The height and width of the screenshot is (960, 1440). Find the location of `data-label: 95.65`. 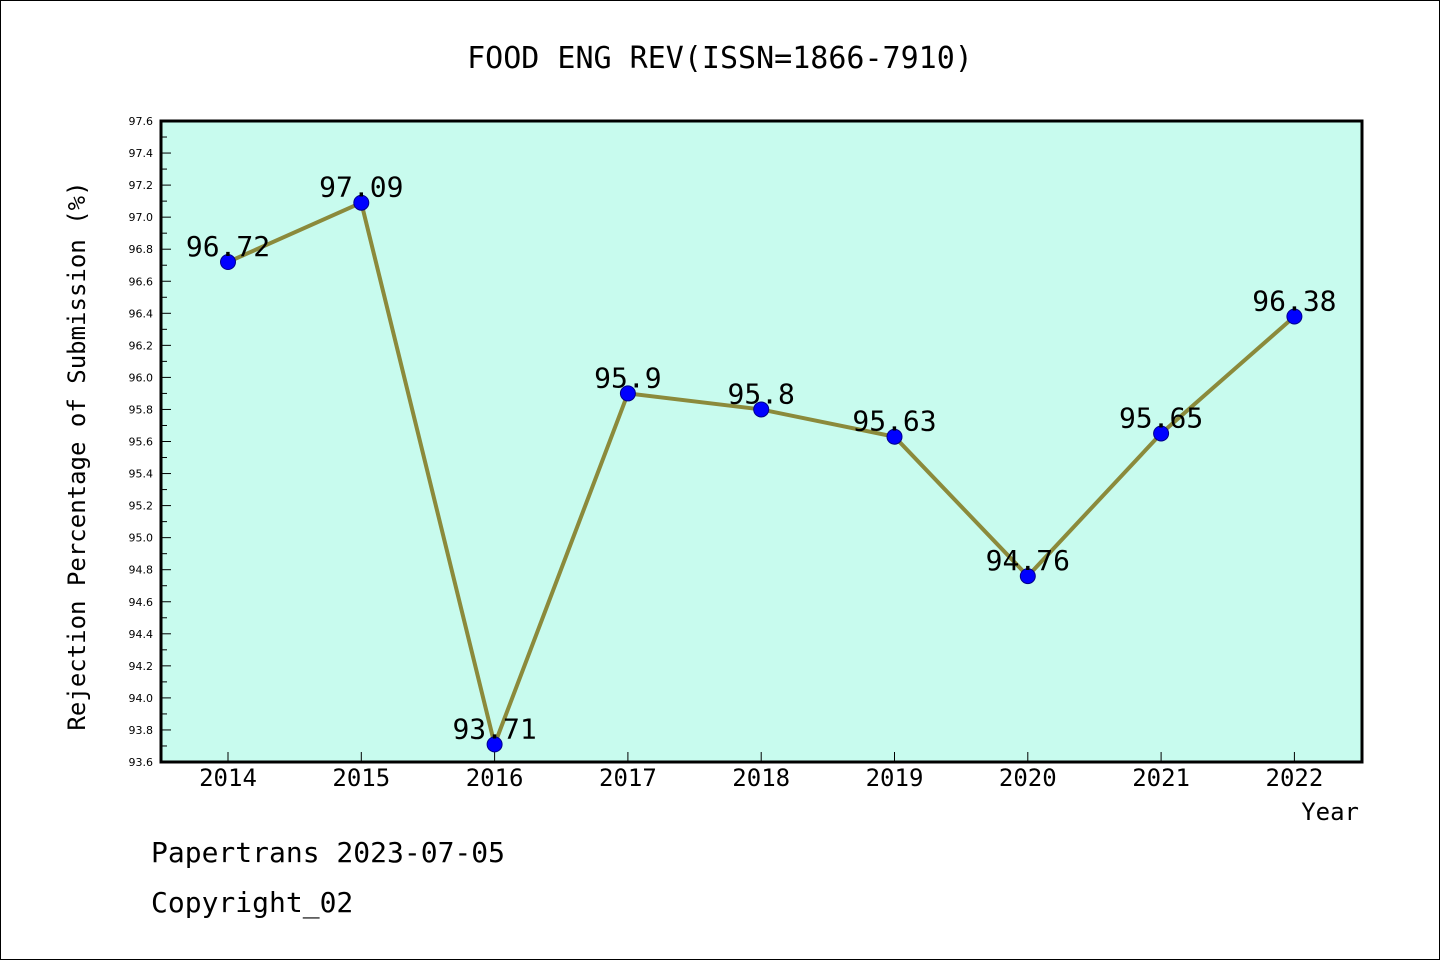

data-label: 95.65 is located at coordinates (1161, 417).